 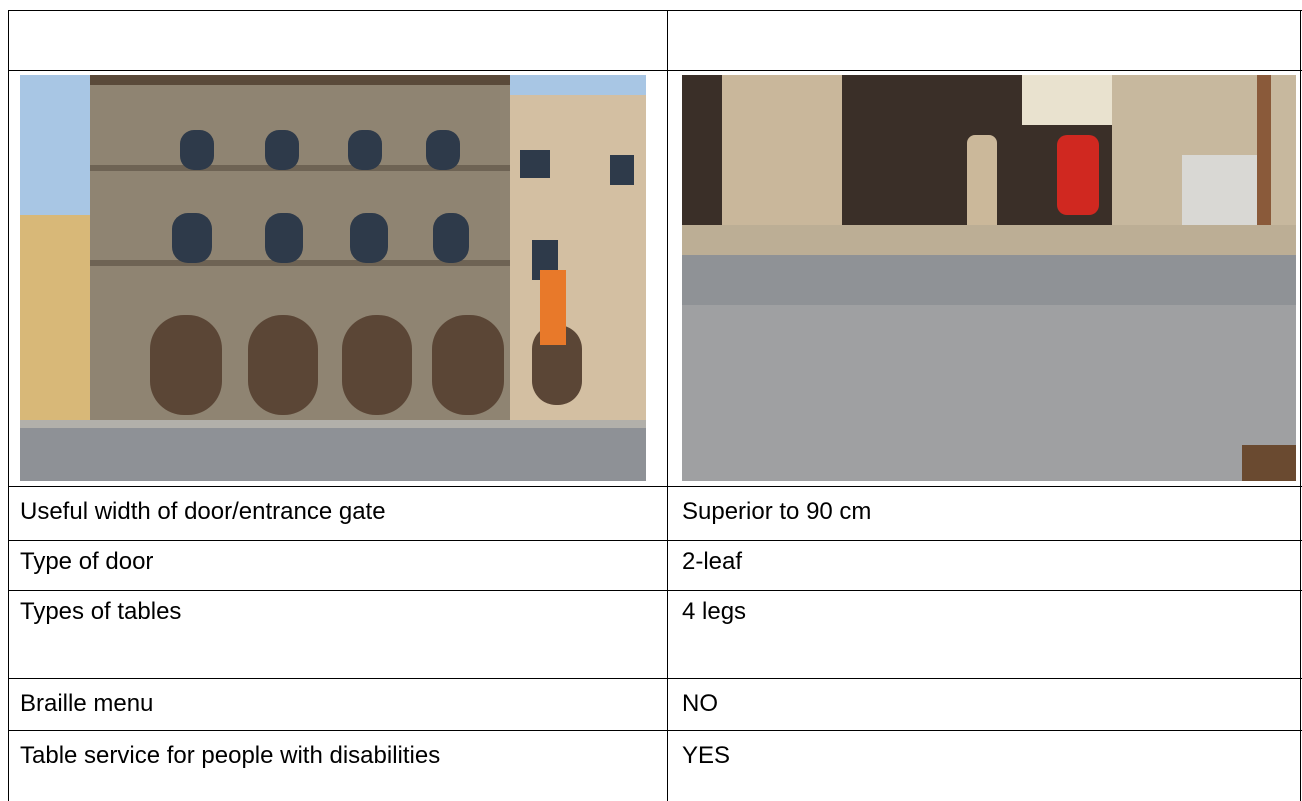 I want to click on row-value: YES, so click(x=706, y=755).